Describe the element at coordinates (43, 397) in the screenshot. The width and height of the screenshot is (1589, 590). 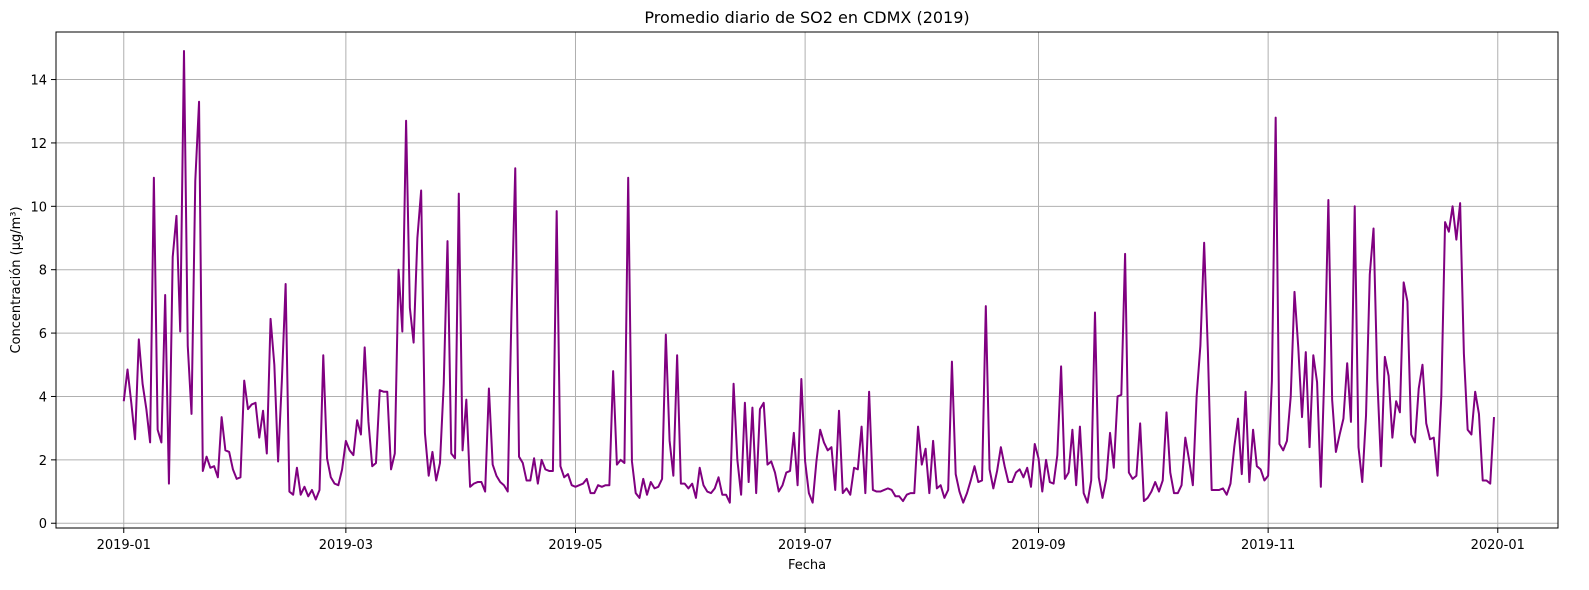
I see `y-tick-label: 4` at that location.